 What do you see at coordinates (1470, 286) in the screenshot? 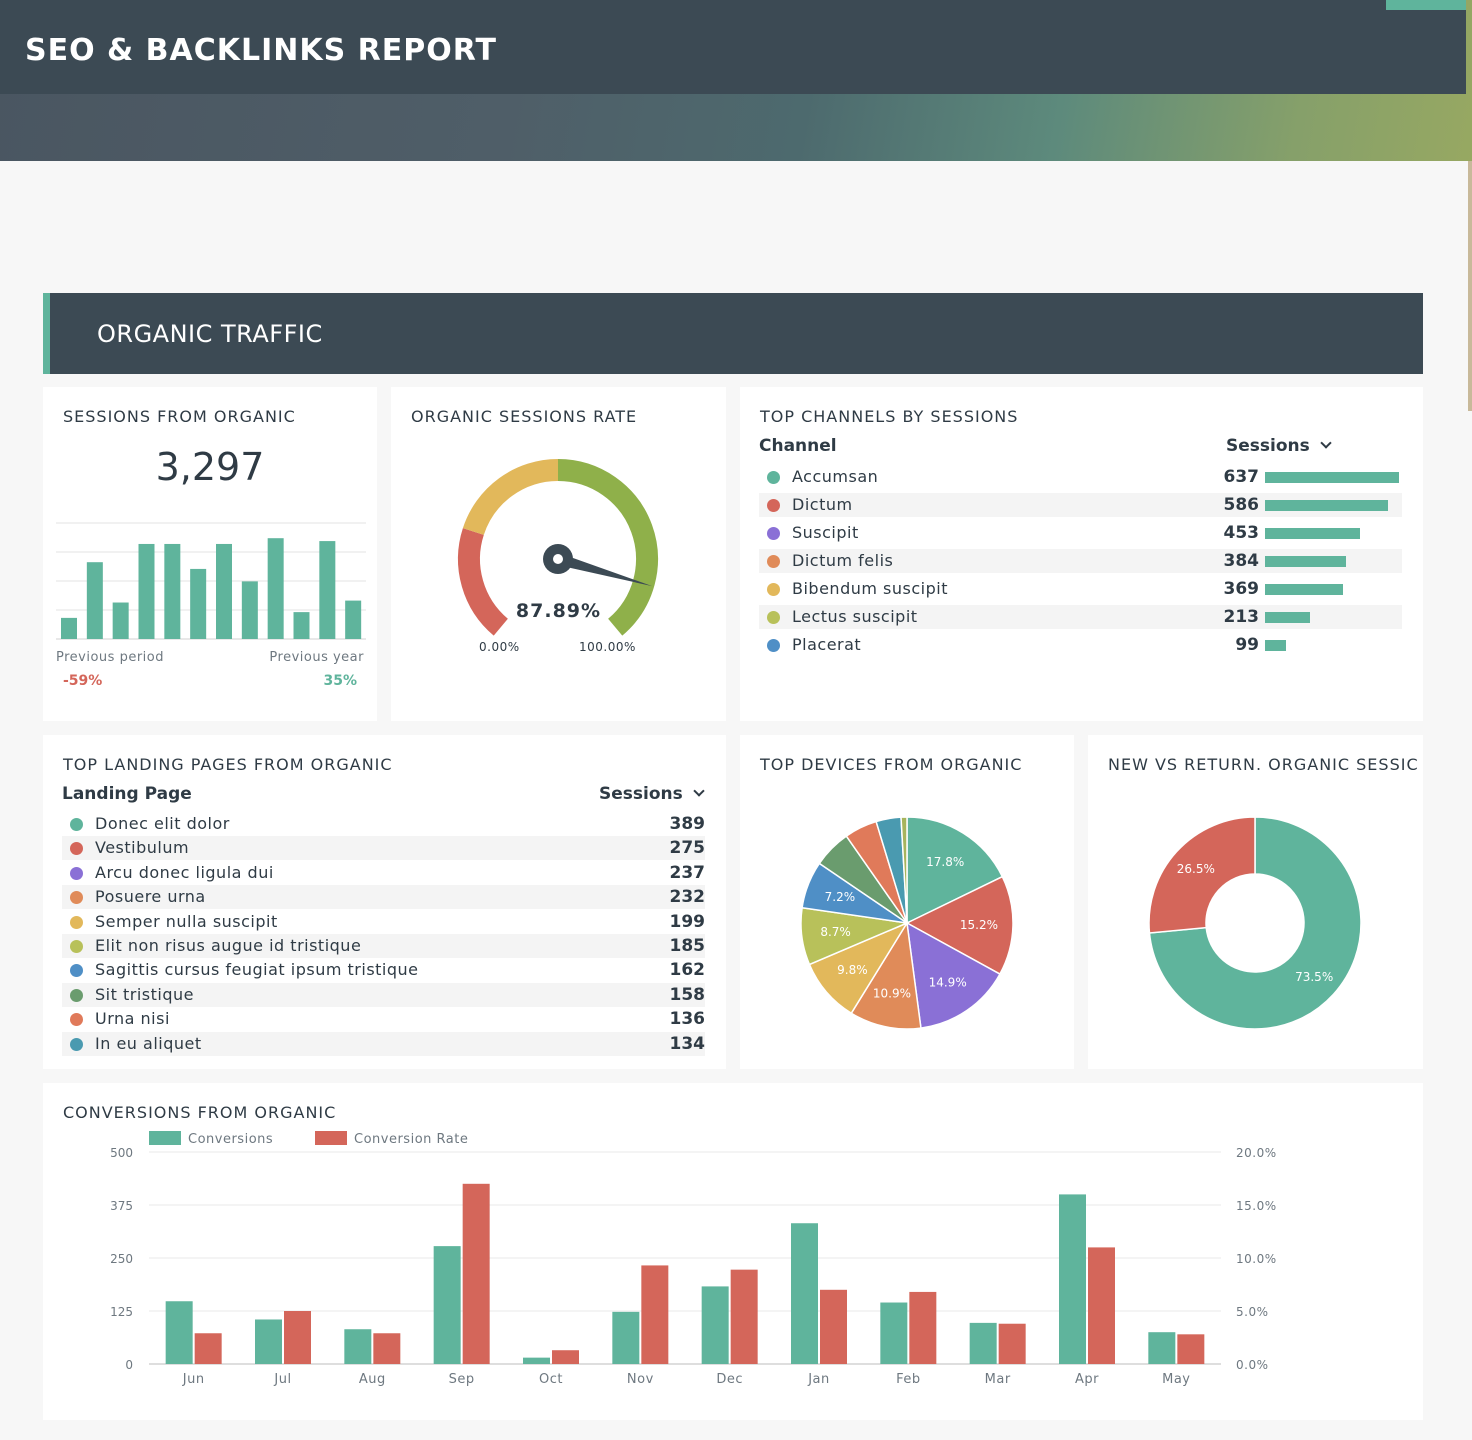
I see `scrollbar` at bounding box center [1470, 286].